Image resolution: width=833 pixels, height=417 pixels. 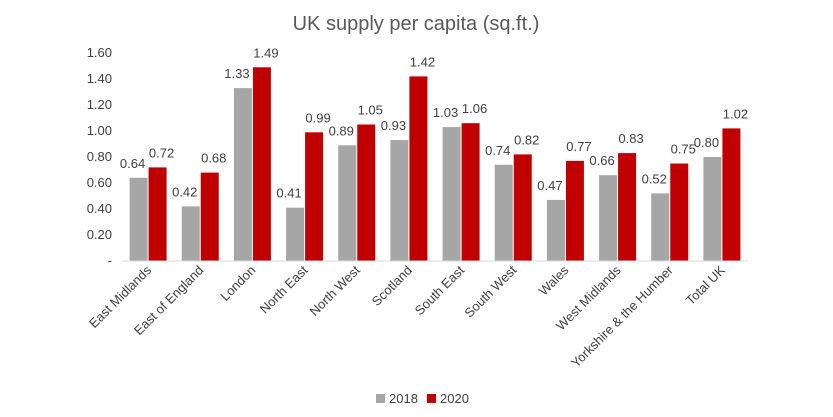 I want to click on data-label-2018: 0.52, so click(x=654, y=178).